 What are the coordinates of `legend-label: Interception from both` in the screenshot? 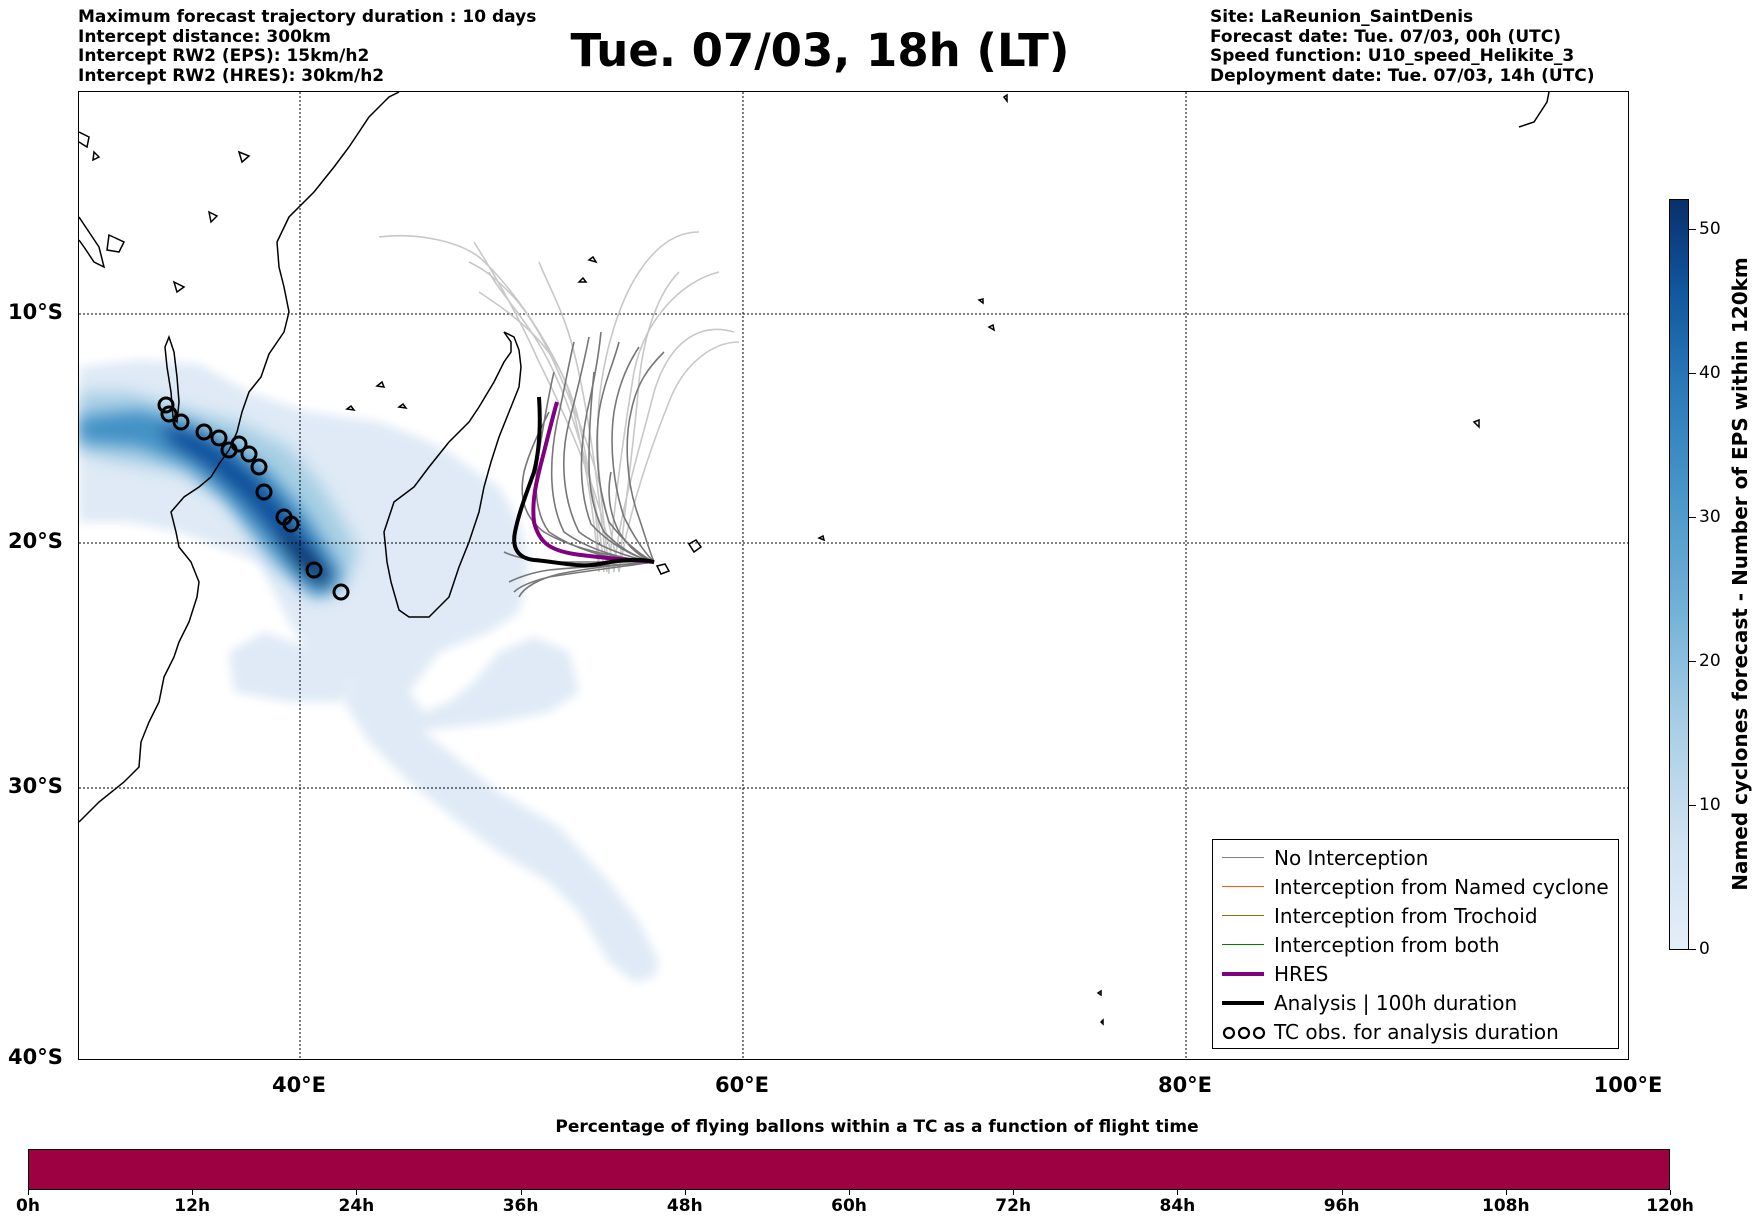 It's located at (1387, 945).